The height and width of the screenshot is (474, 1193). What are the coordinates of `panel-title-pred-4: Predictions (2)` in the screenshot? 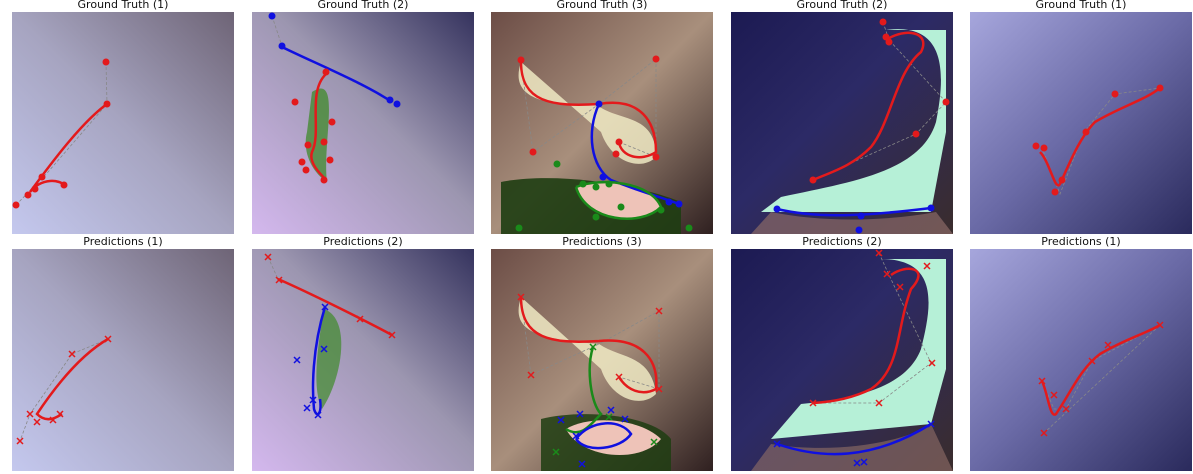 It's located at (842, 241).